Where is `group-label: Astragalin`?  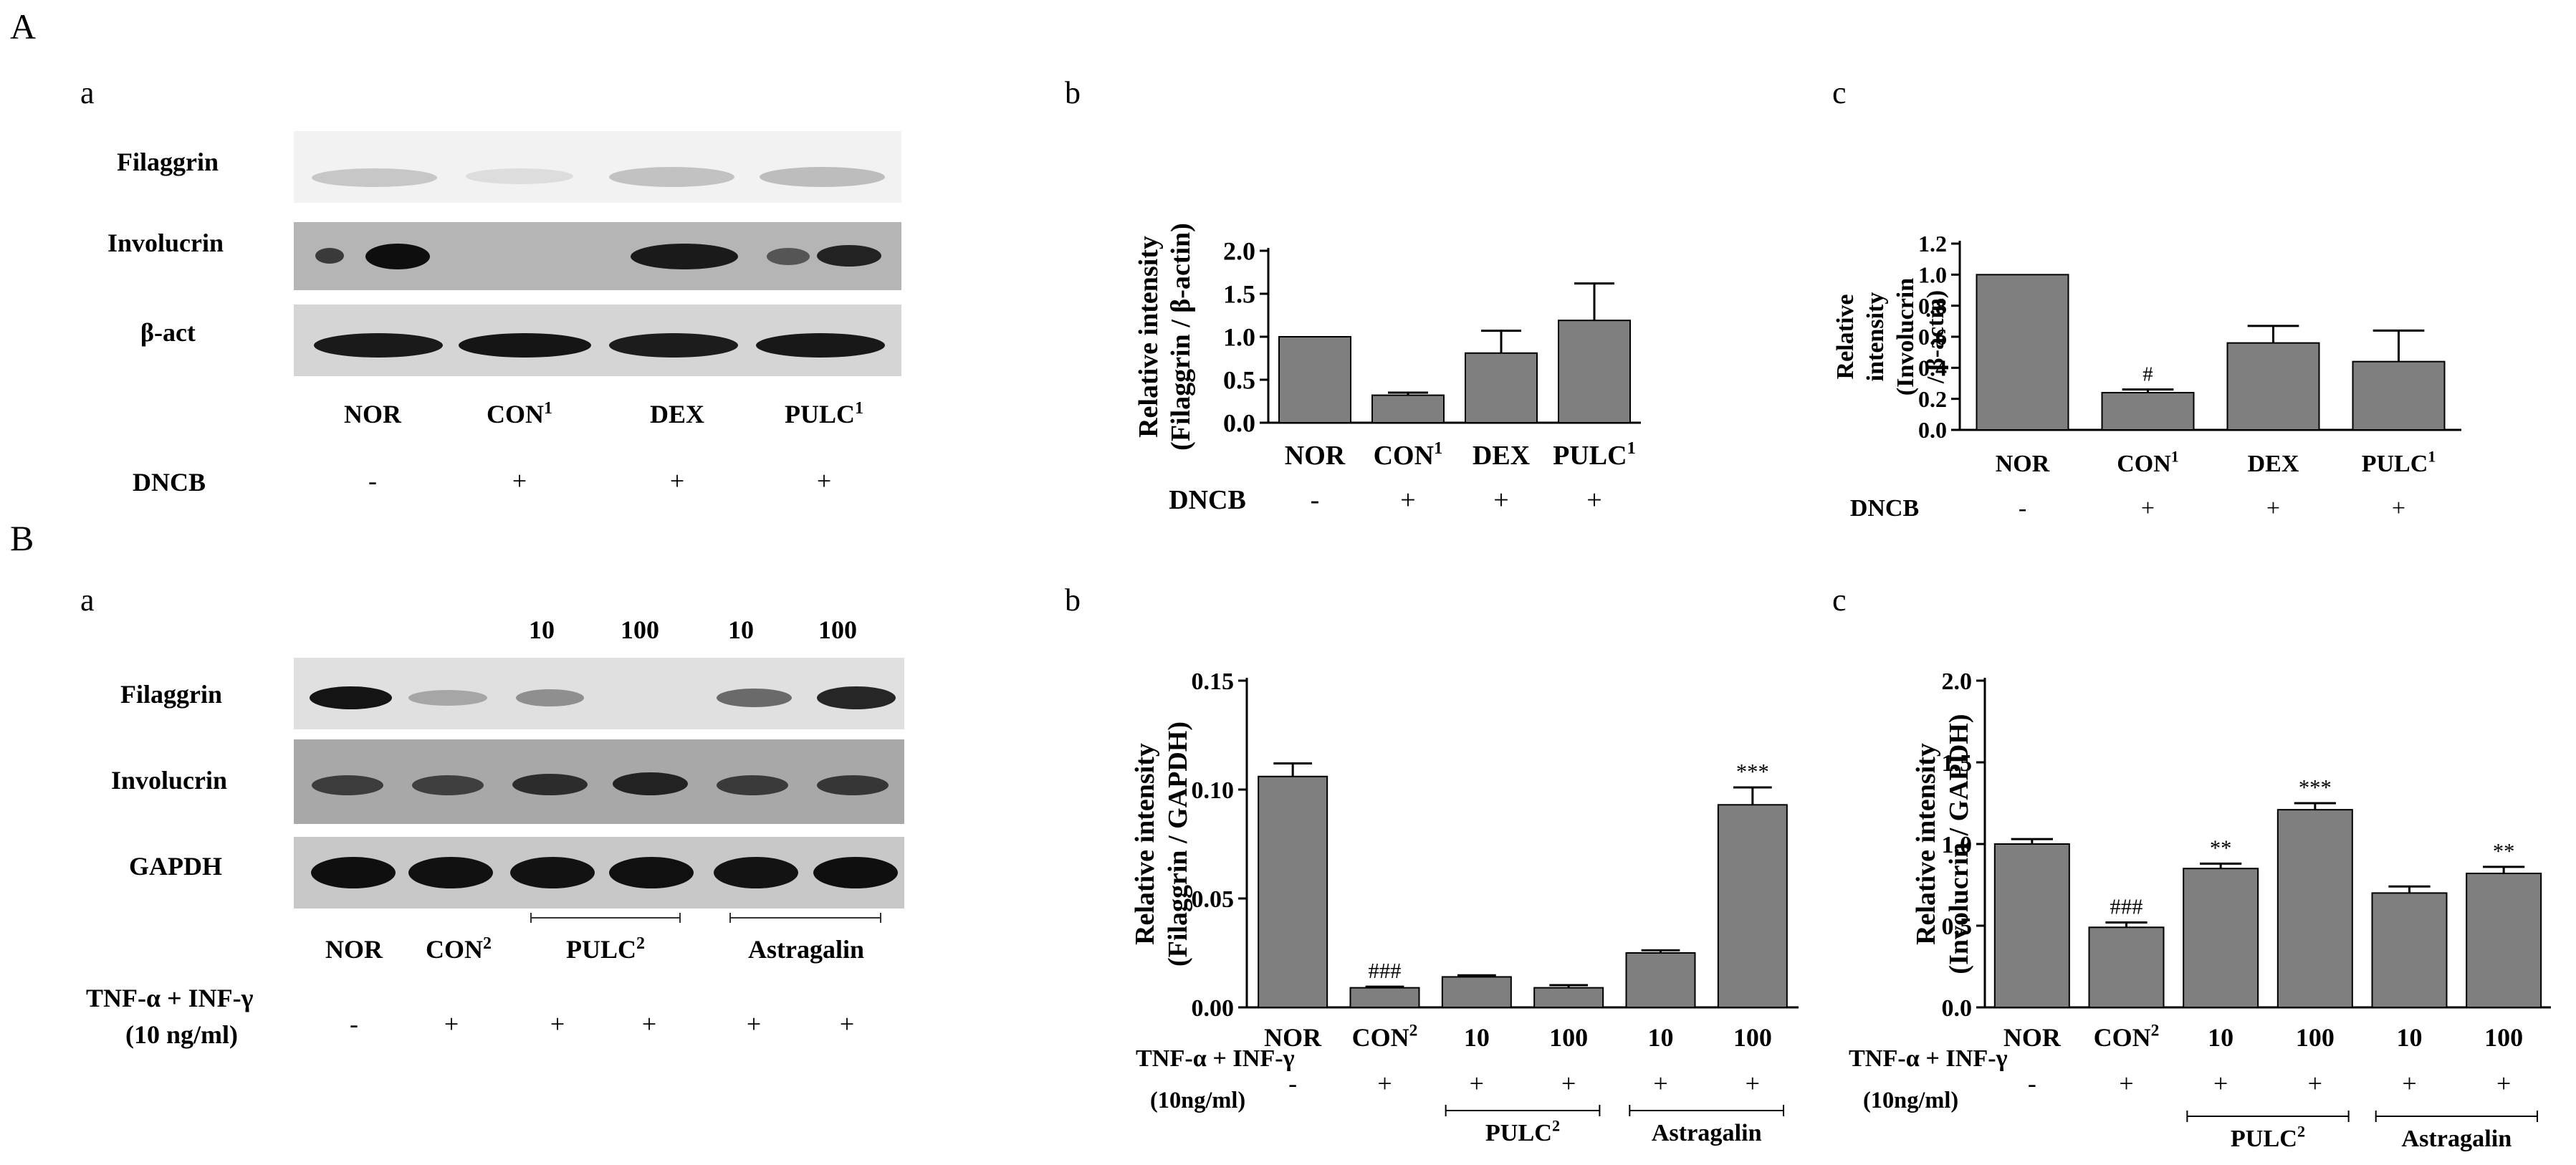
group-label: Astragalin is located at coordinates (1707, 1133).